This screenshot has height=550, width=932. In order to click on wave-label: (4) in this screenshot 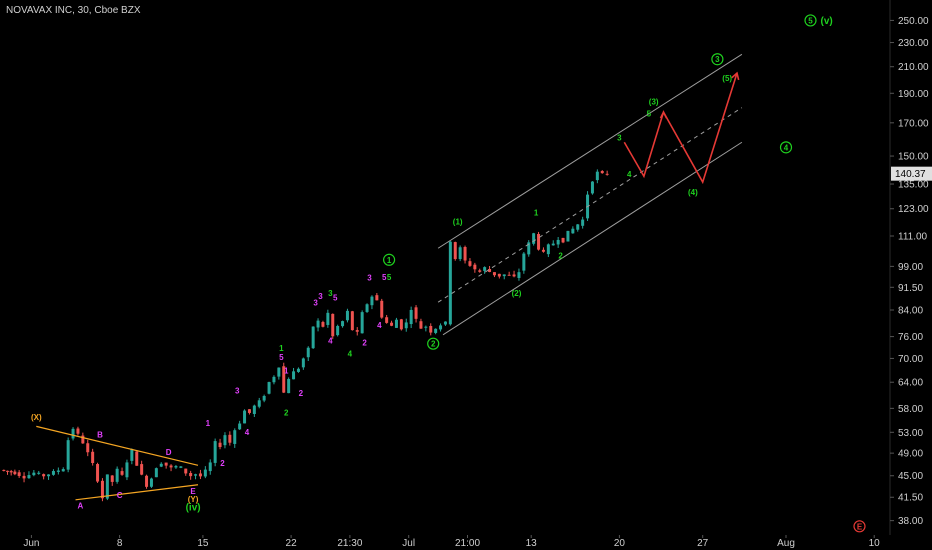, I will do `click(693, 192)`.